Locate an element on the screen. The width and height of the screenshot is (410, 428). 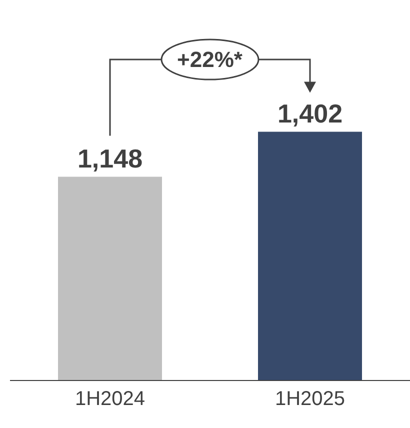
data-label: 1,148 is located at coordinates (110, 159).